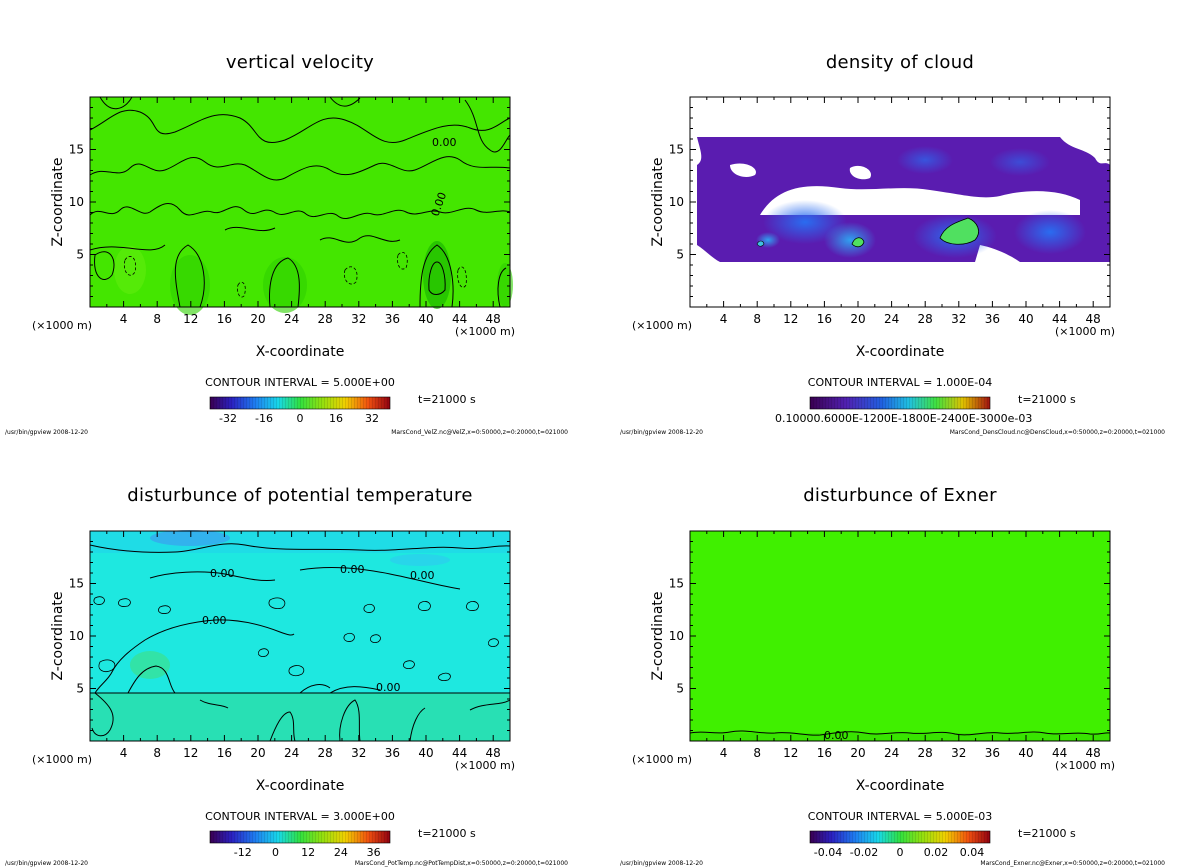 This screenshot has height=868, width=1200. I want to click on panel-title: disturbunce of potential temperature, so click(299, 495).